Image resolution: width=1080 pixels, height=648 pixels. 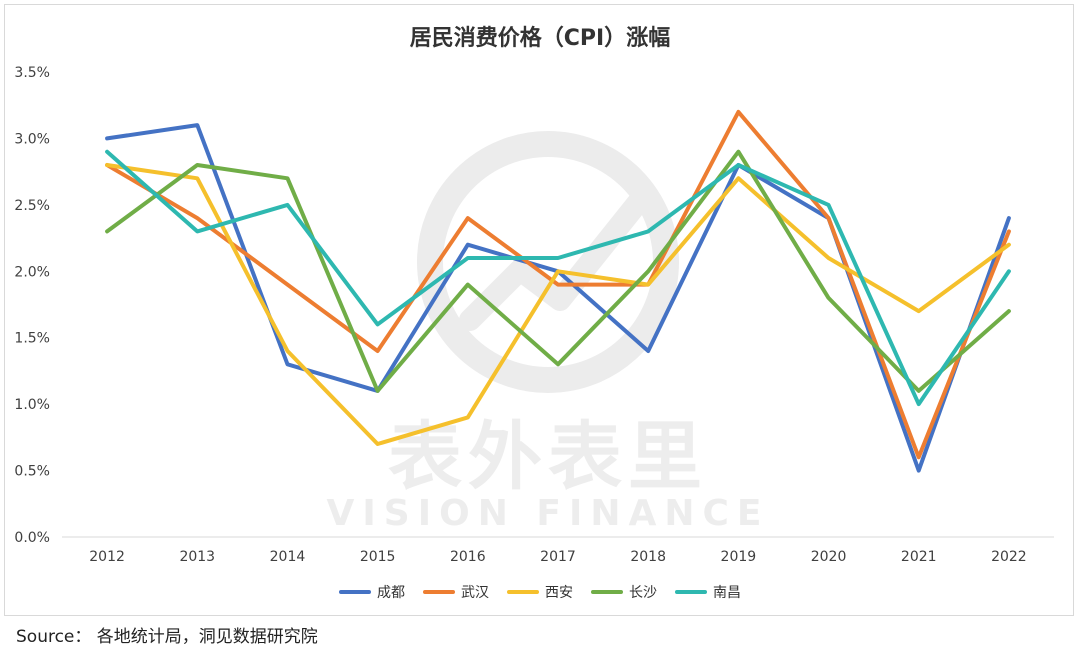 I want to click on x-tick-label: 2021, so click(x=919, y=557).